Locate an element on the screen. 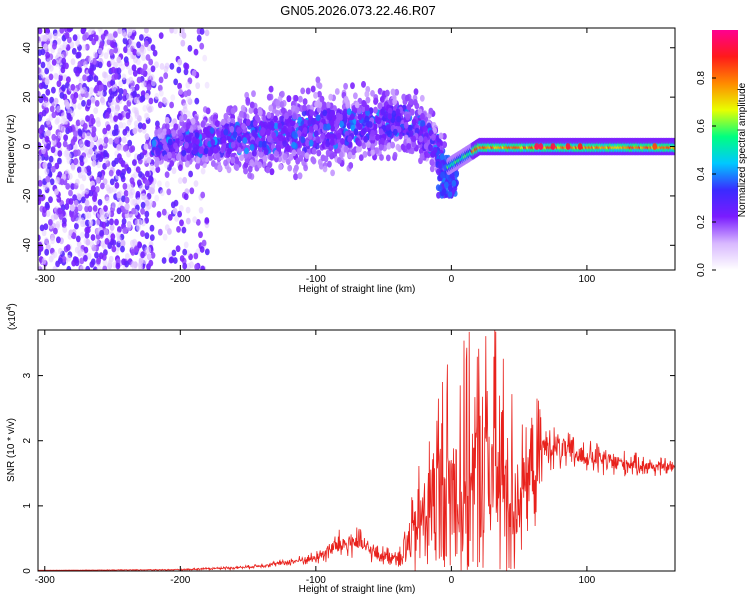  colorbar-tick-label: 0.8 is located at coordinates (701, 78).